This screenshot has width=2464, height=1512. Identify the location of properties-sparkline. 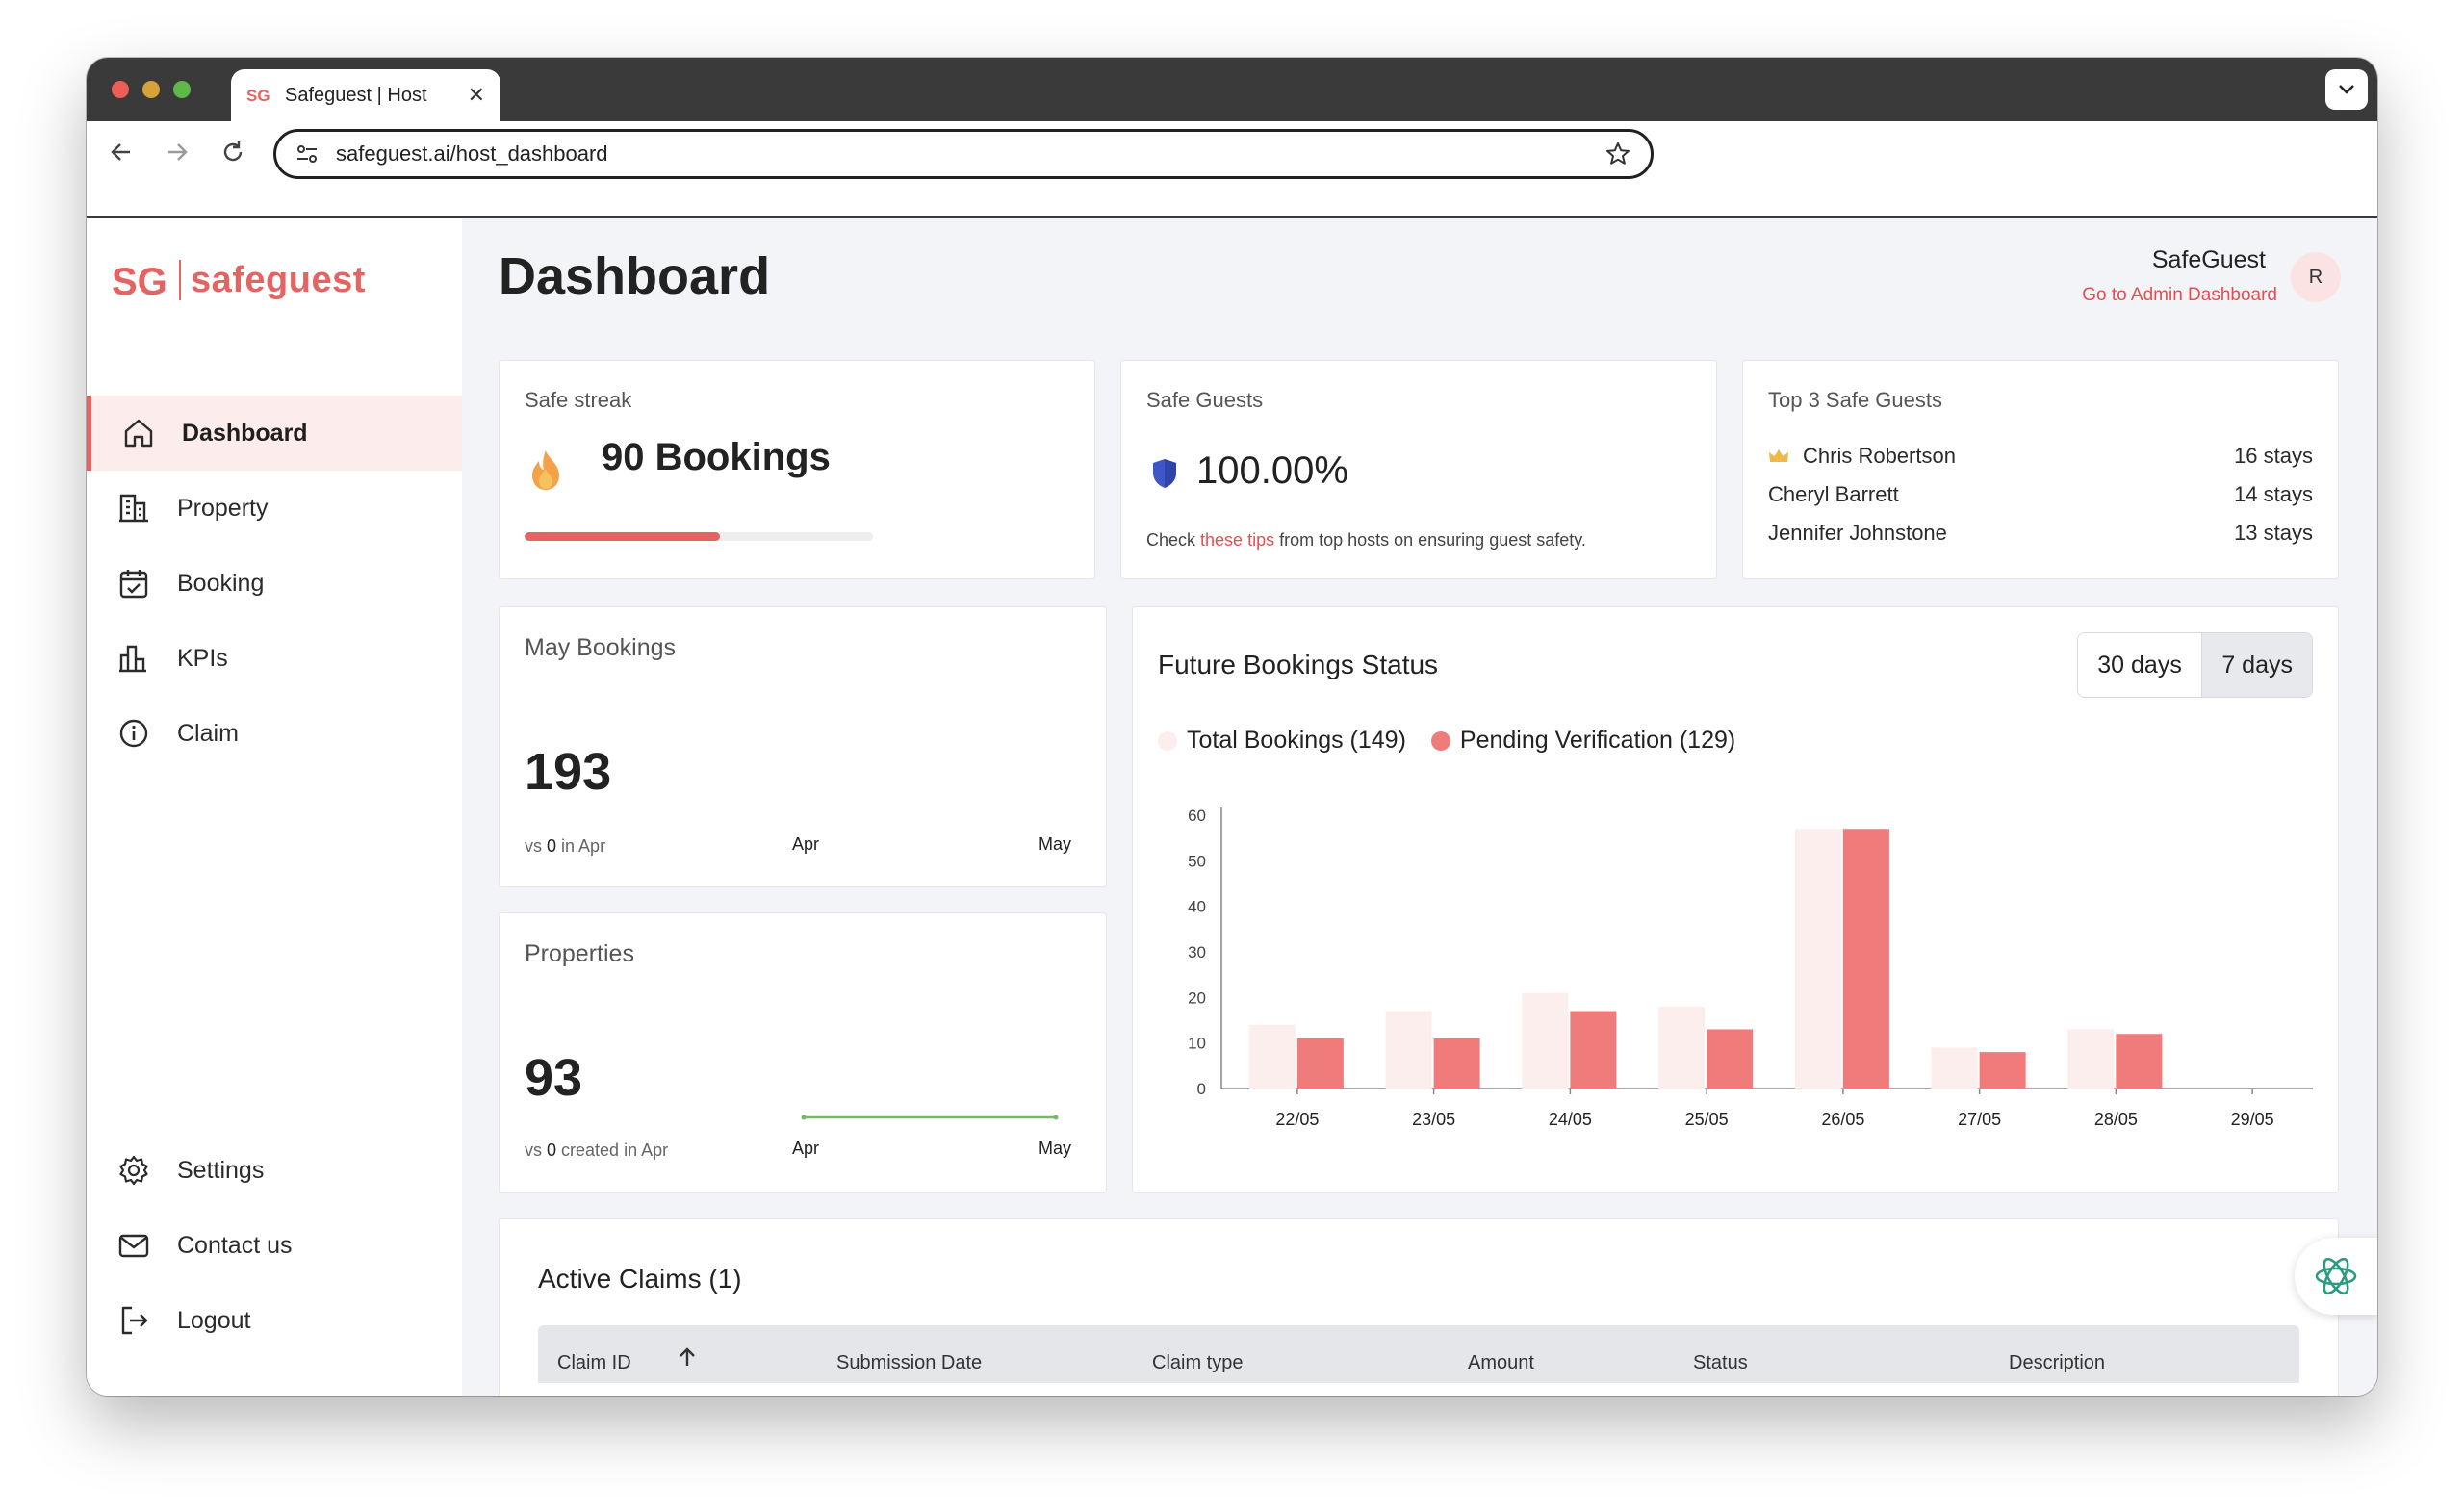
(930, 1117).